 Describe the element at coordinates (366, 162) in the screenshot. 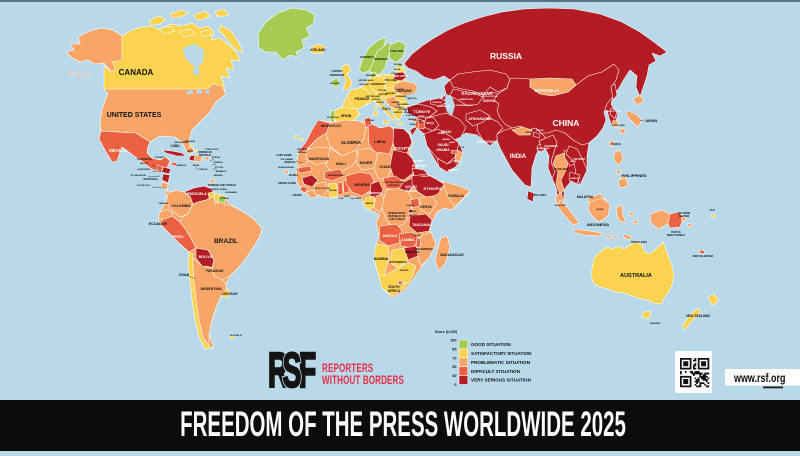

I see `svg-text: NIGER` at that location.